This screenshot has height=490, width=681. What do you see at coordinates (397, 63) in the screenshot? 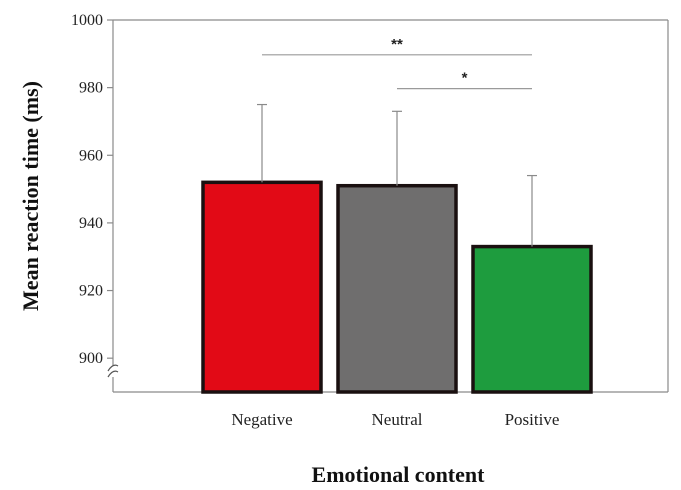
I see `significance-annotations: ***` at bounding box center [397, 63].